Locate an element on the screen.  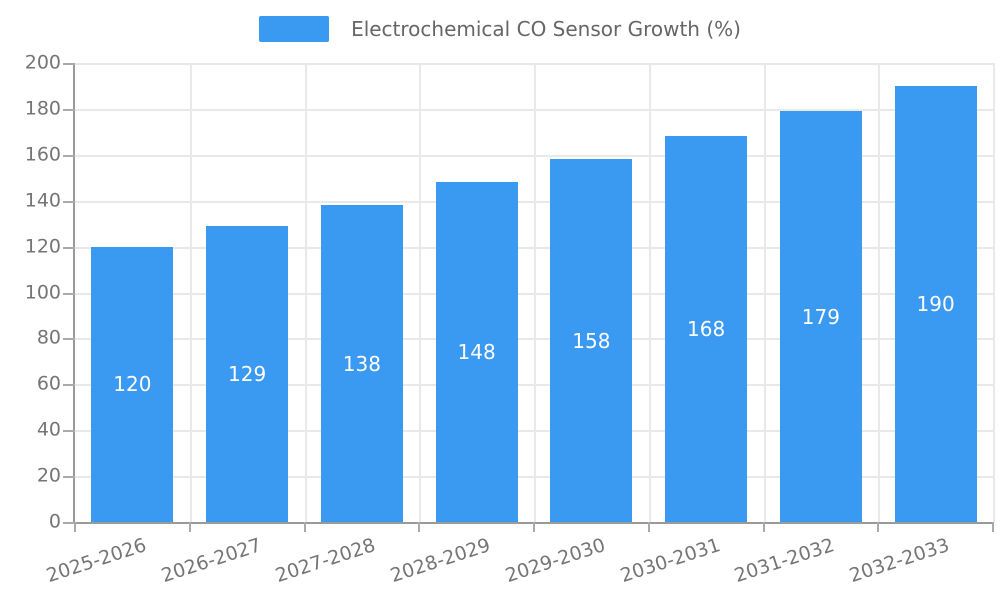
x-axis-category-label: 2029-2030 is located at coordinates (555, 560).